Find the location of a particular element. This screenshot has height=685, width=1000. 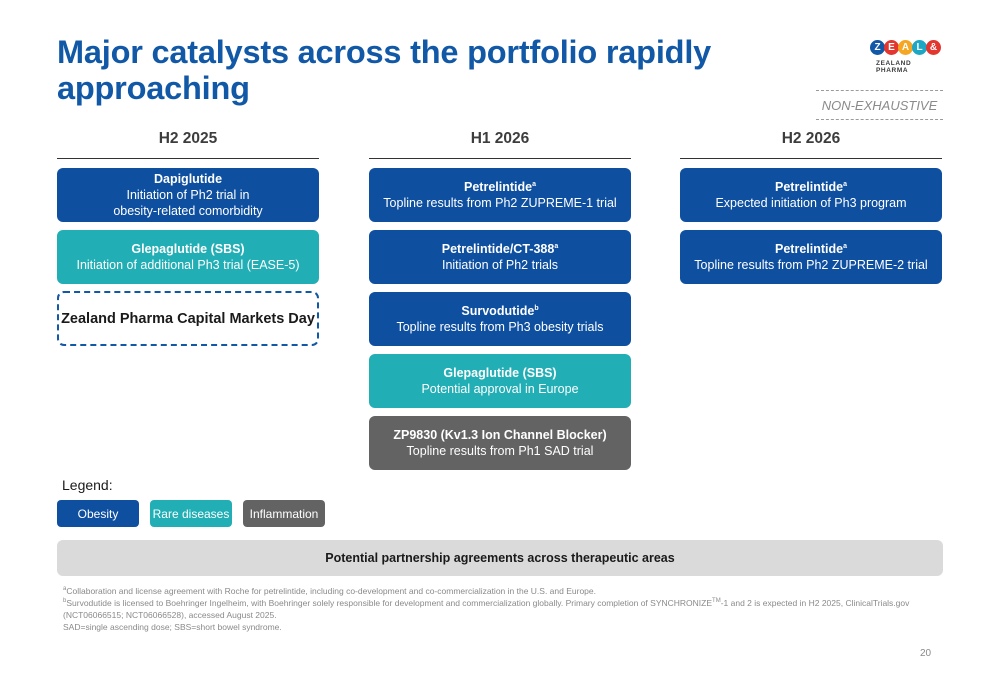

logo-letter: E is located at coordinates (891, 47).